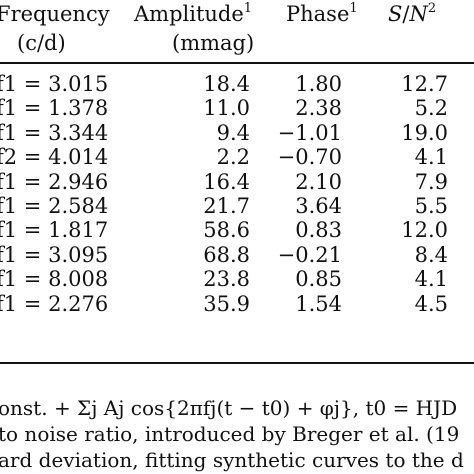 The width and height of the screenshot is (474, 474). I want to click on header-signal-to-noise: S/N2, so click(412, 13).